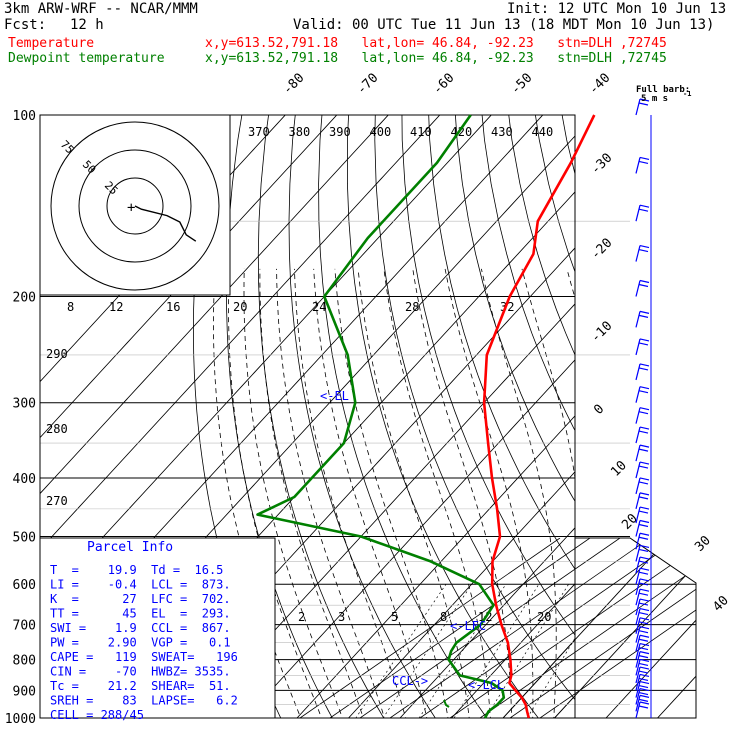  Describe the element at coordinates (502, 132) in the screenshot. I see `theta-label: 430` at that location.